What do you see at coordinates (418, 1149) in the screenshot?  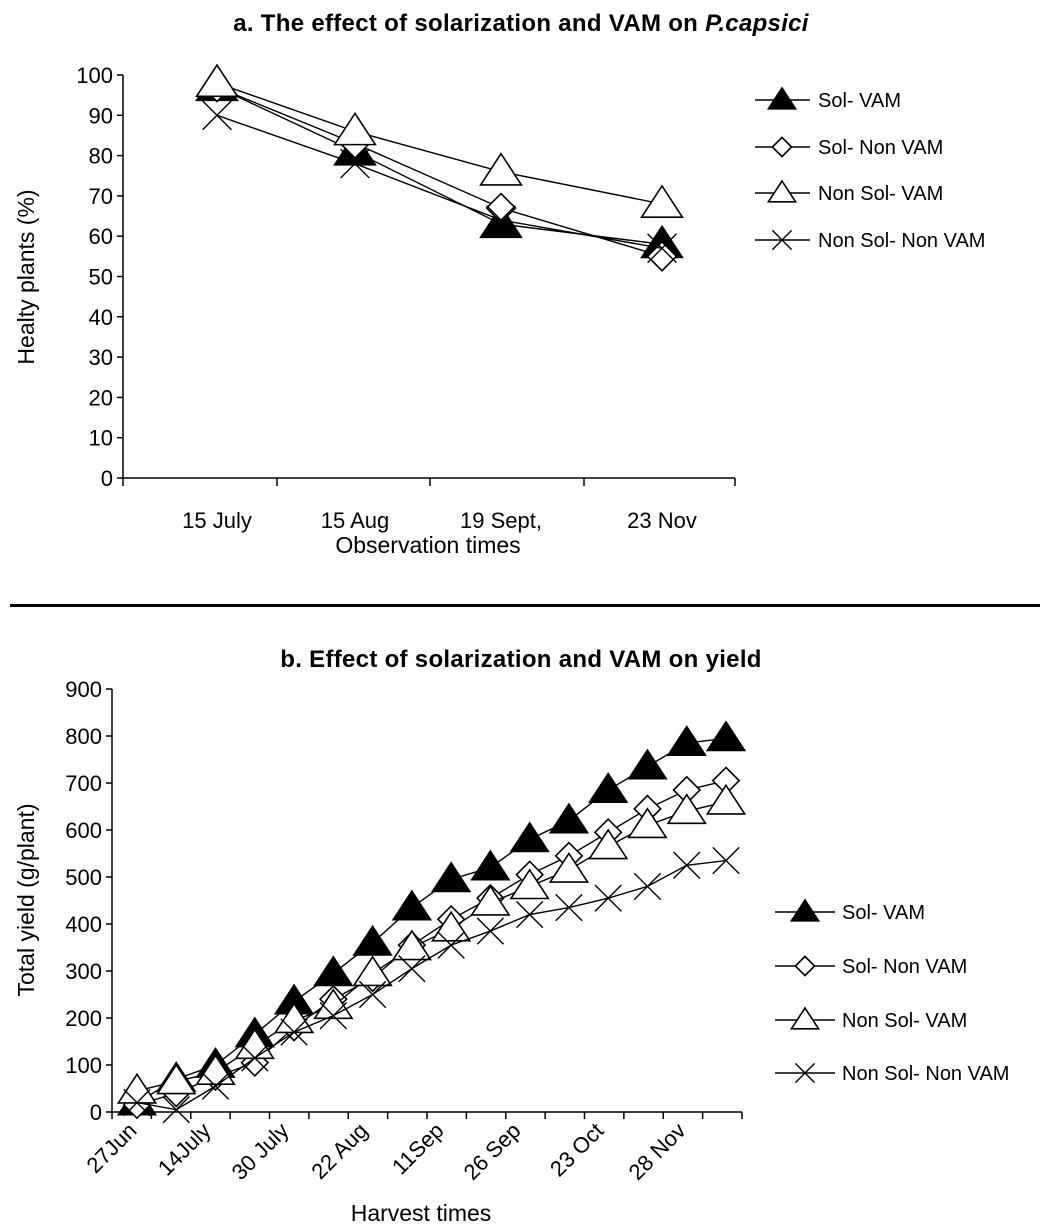 I see `chart-b-x-tick-label: 11Sep` at bounding box center [418, 1149].